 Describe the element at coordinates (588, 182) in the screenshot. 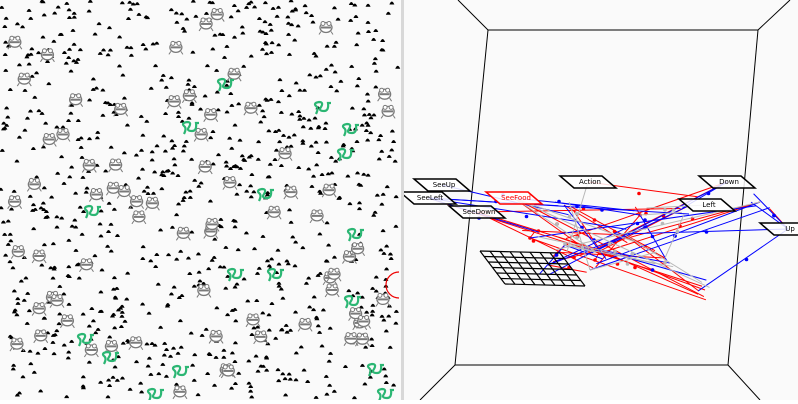

I see `output-node-action: Action` at that location.